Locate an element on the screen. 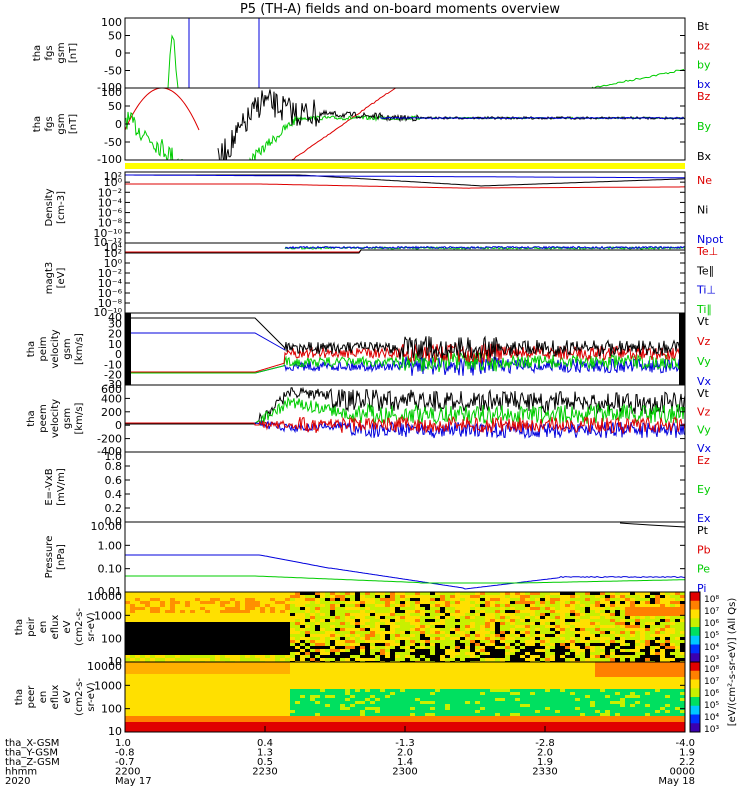  y-tick-label: 0.2 is located at coordinates (114, 508).